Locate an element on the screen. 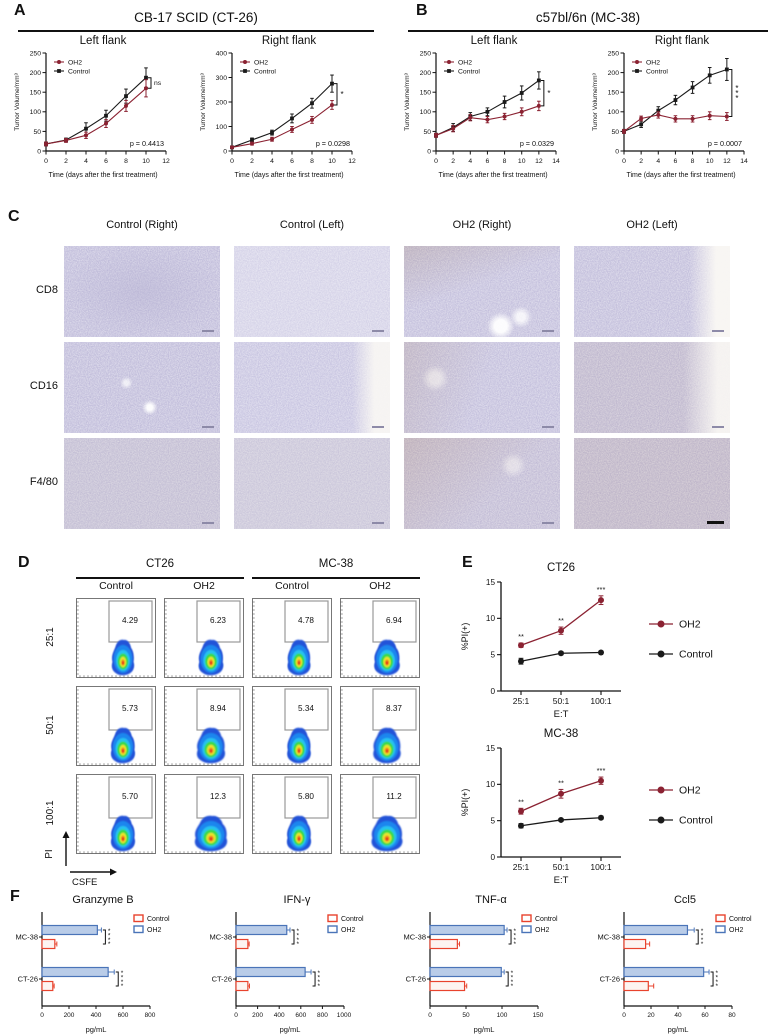 The height and width of the screenshot is (1036, 783). chart-b-left-subtitle: Left flank is located at coordinates (494, 41).